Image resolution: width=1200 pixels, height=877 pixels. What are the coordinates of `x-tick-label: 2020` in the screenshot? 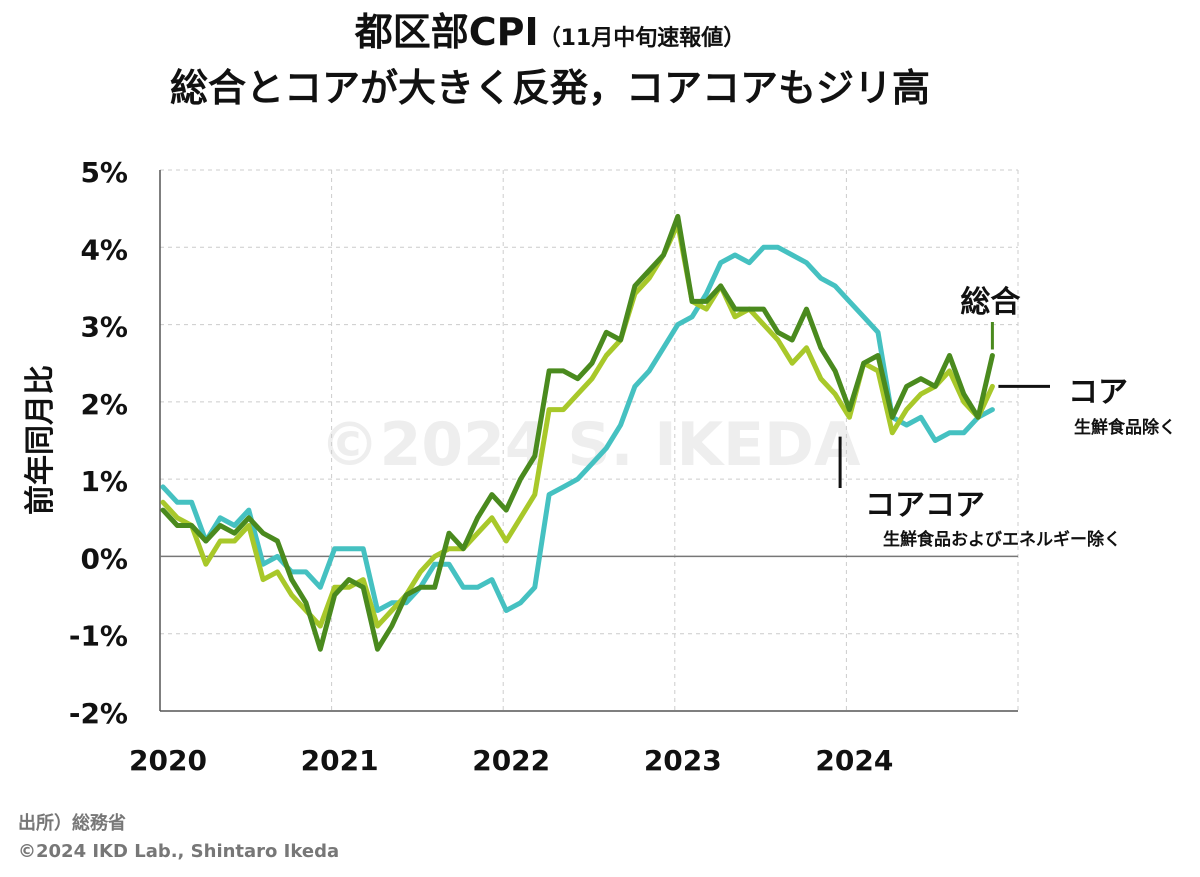 It's located at (168, 760).